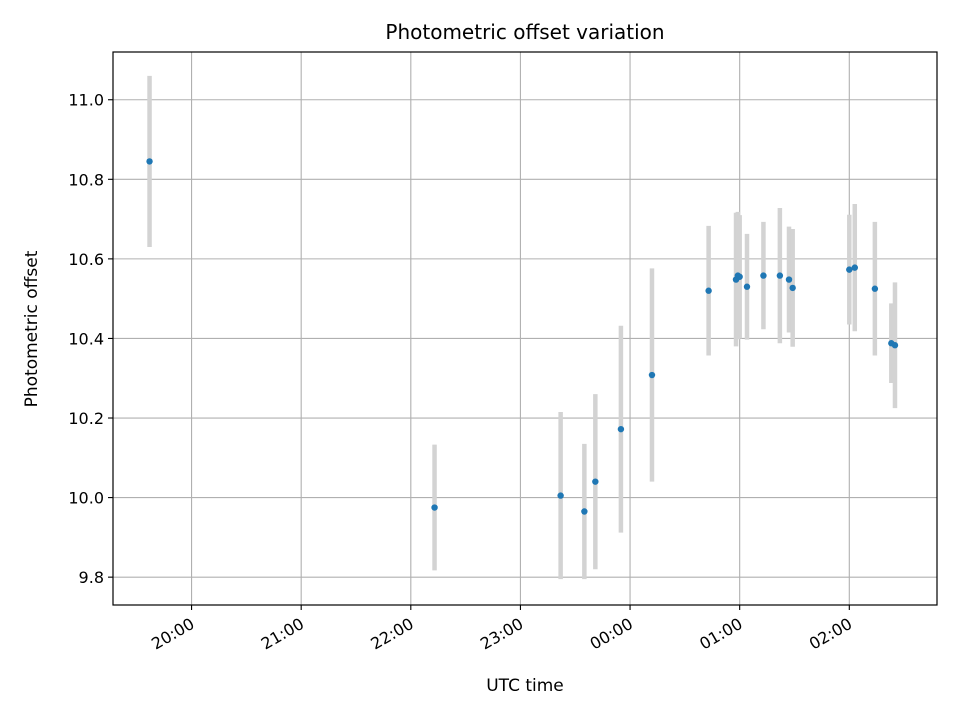 Image resolution: width=960 pixels, height=720 pixels. Describe the element at coordinates (86, 338) in the screenshot. I see `y-tick-label: 10.4` at that location.